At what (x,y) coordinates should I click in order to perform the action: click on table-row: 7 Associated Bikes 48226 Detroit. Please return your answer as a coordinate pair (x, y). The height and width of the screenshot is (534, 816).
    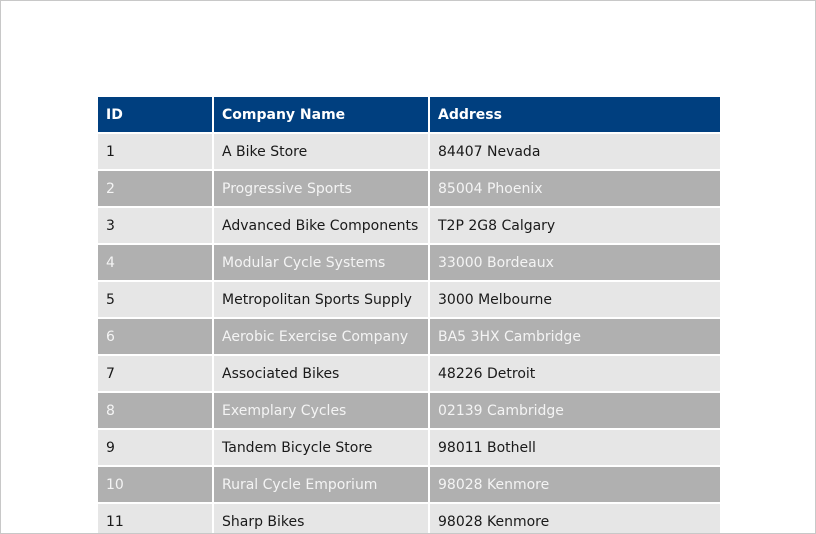
    Looking at the image, I should click on (409, 374).